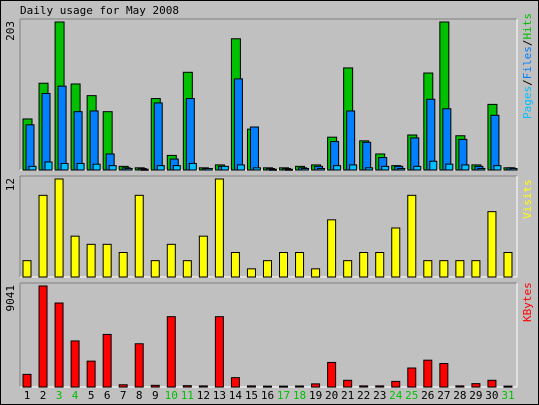 Image resolution: width=539 pixels, height=405 pixels. I want to click on x-tick-label: 22, so click(363, 395).